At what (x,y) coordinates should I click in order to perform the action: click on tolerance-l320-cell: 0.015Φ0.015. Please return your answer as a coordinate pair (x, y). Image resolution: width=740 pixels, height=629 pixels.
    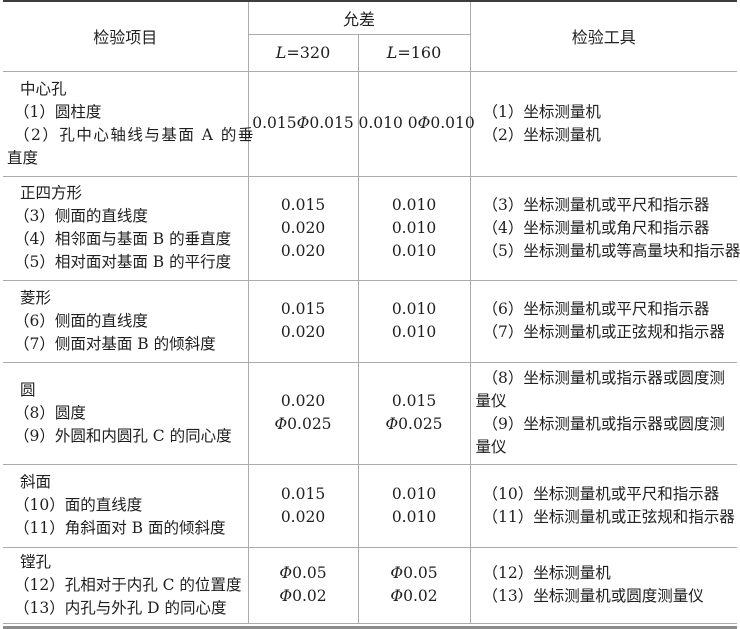
    Looking at the image, I should click on (303, 124).